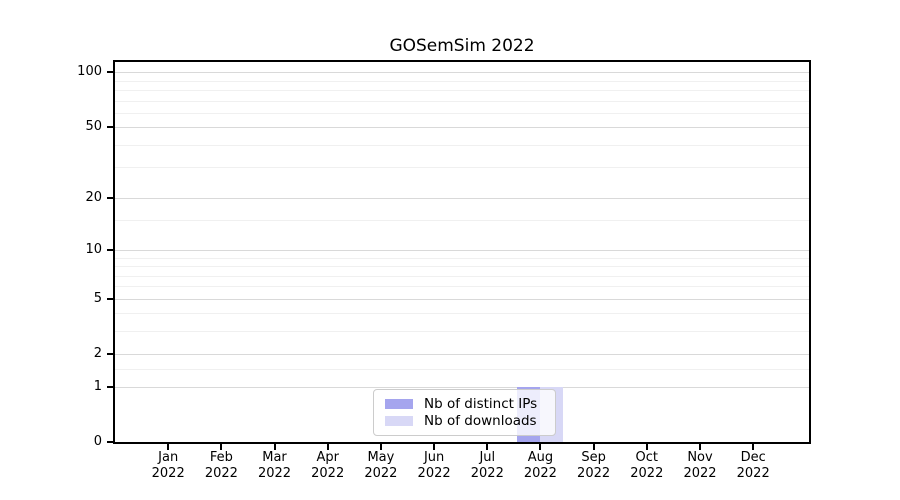 The image size is (900, 500). What do you see at coordinates (89, 72) in the screenshot?
I see `y-tick-label-100: 100` at bounding box center [89, 72].